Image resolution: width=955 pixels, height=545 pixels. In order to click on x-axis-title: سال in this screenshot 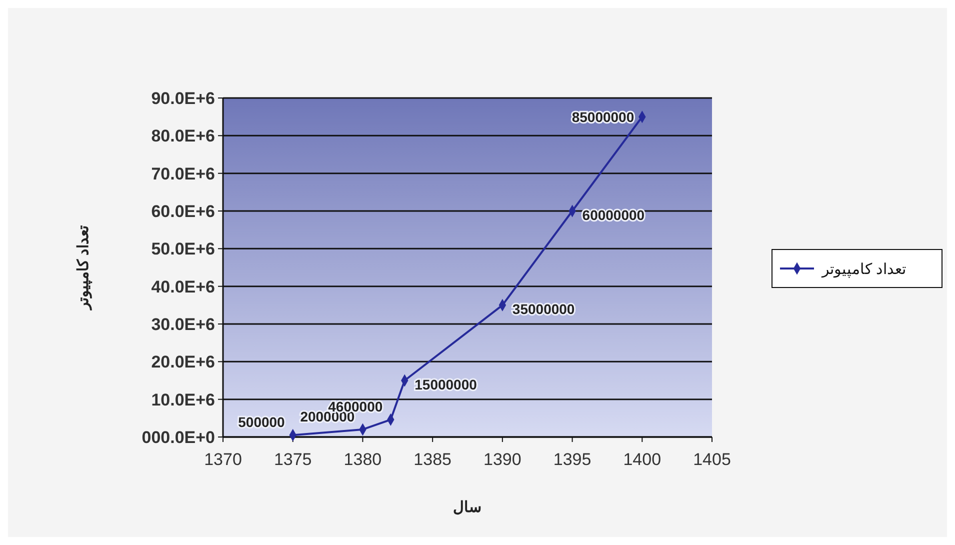, I will do `click(467, 507)`.